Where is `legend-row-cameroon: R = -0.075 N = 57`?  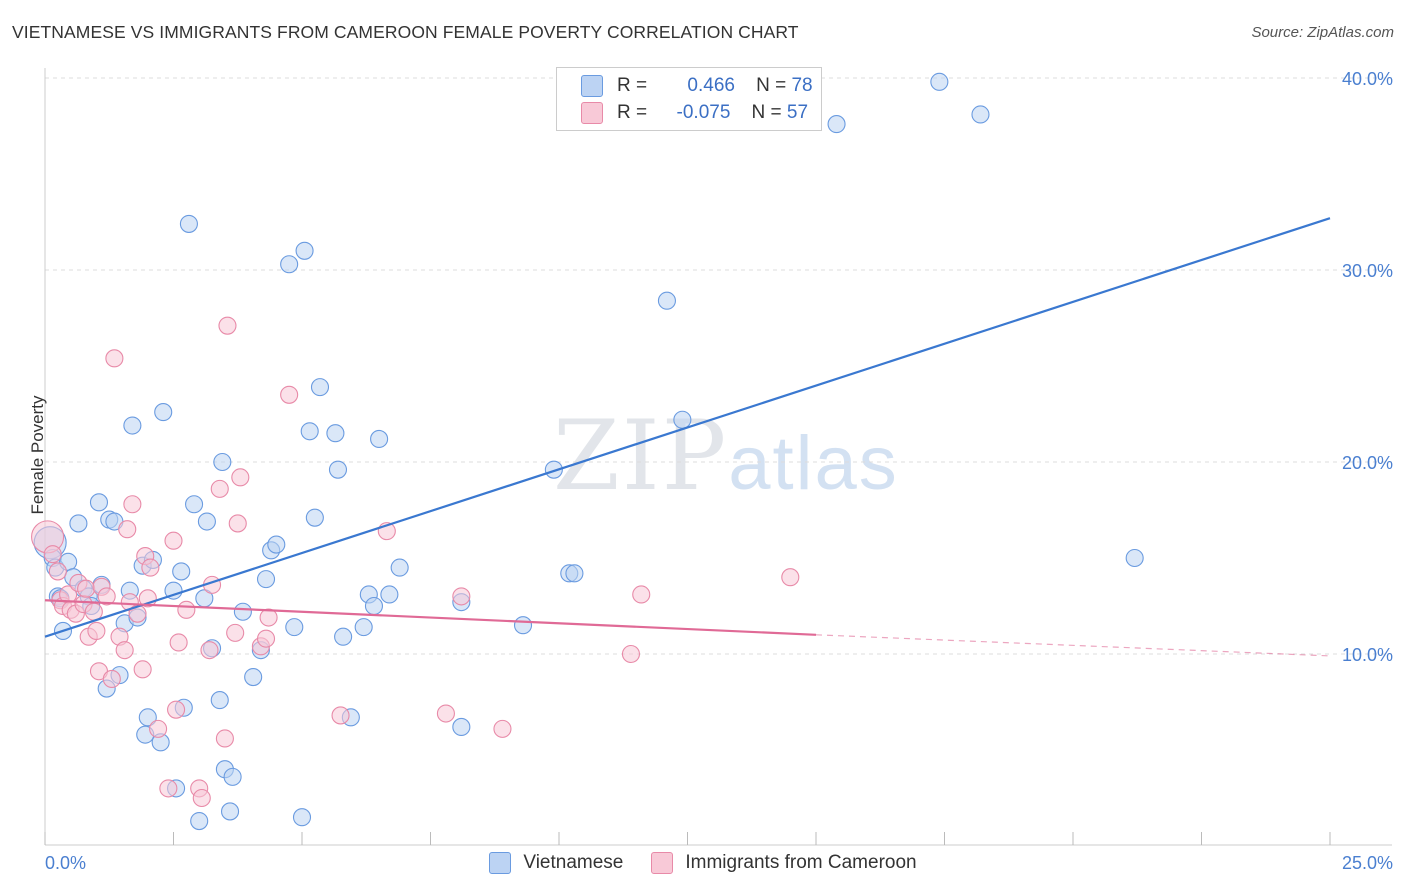 legend-row-cameroon: R = -0.075 N = 57 is located at coordinates (694, 113).